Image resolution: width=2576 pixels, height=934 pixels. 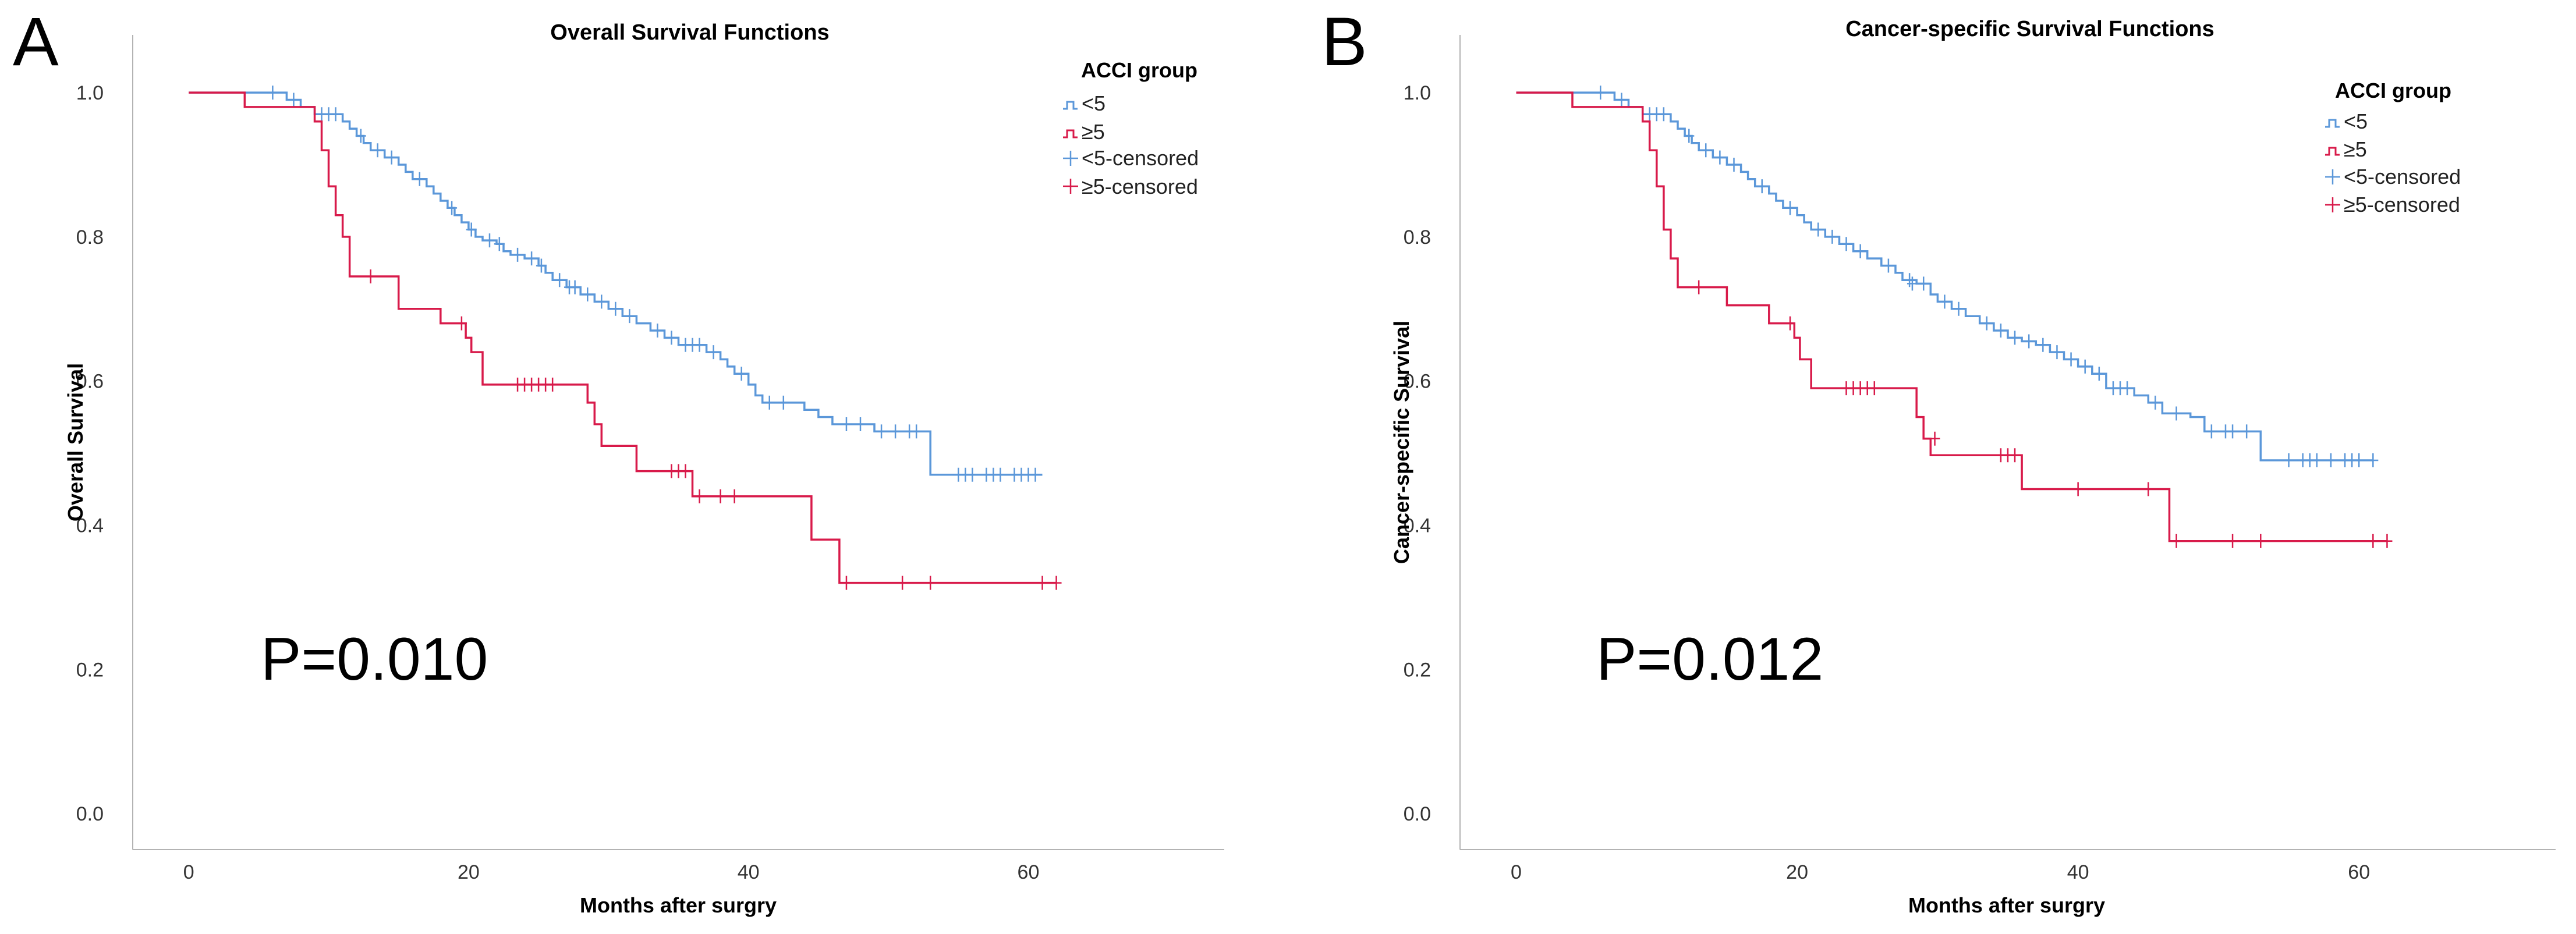 I want to click on legend-step-symbol, so click(x=1070, y=106).